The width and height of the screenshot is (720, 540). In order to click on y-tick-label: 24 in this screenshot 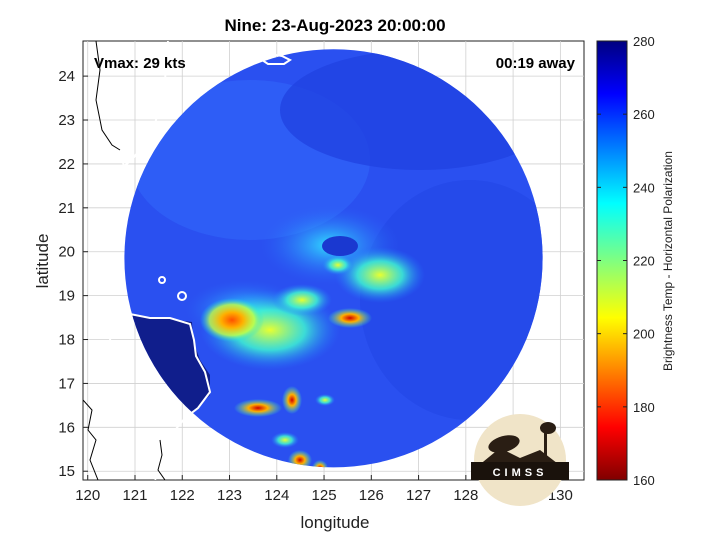, I will do `click(66, 76)`.